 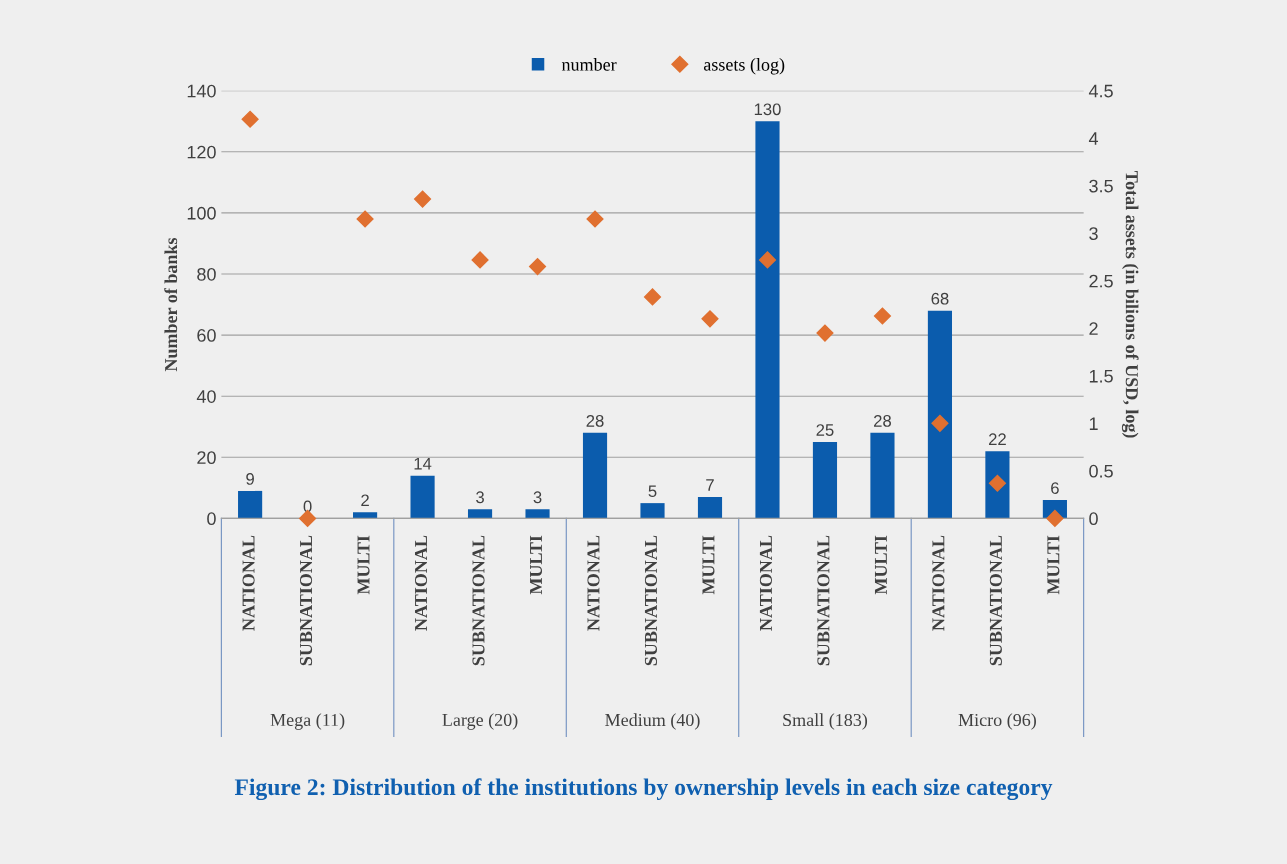 What do you see at coordinates (206, 335) in the screenshot?
I see `y-tick-label: 60` at bounding box center [206, 335].